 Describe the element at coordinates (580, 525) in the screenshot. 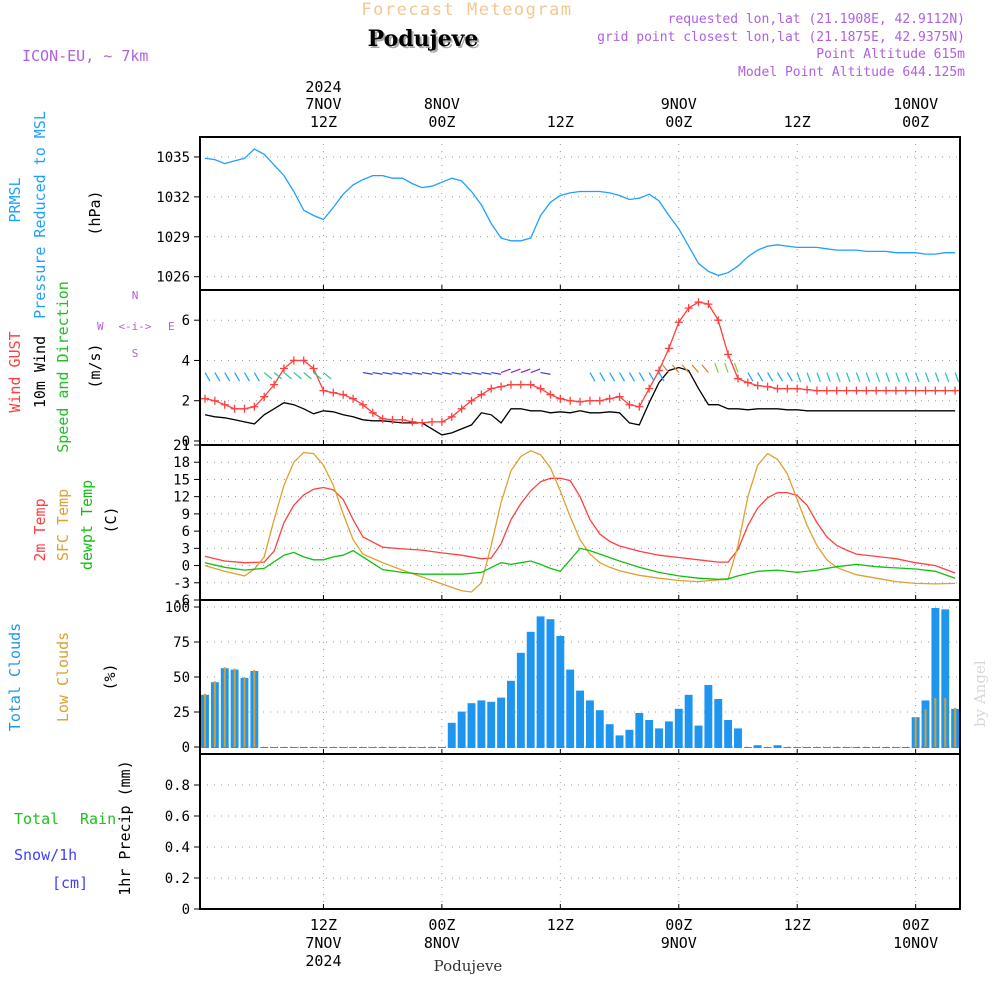

I see `temp-2m-line` at that location.